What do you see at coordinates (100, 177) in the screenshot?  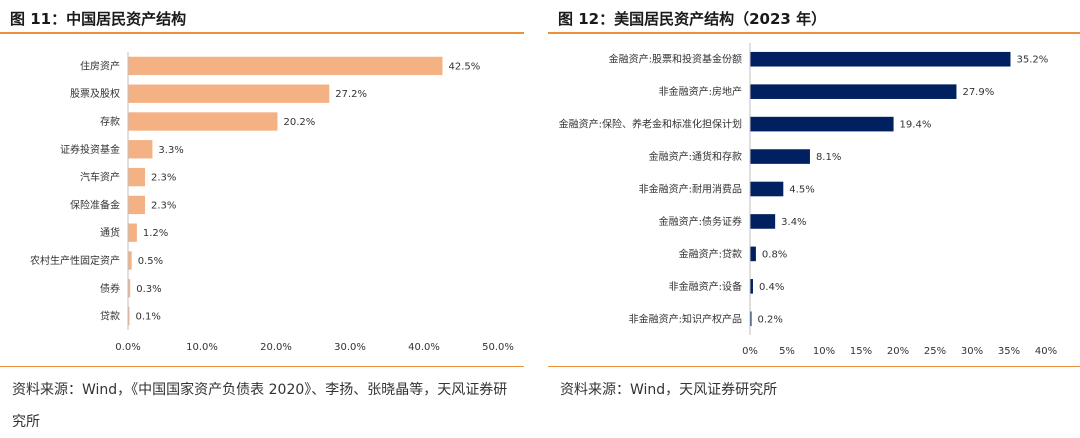 I see `category-label: 汽车资产` at bounding box center [100, 177].